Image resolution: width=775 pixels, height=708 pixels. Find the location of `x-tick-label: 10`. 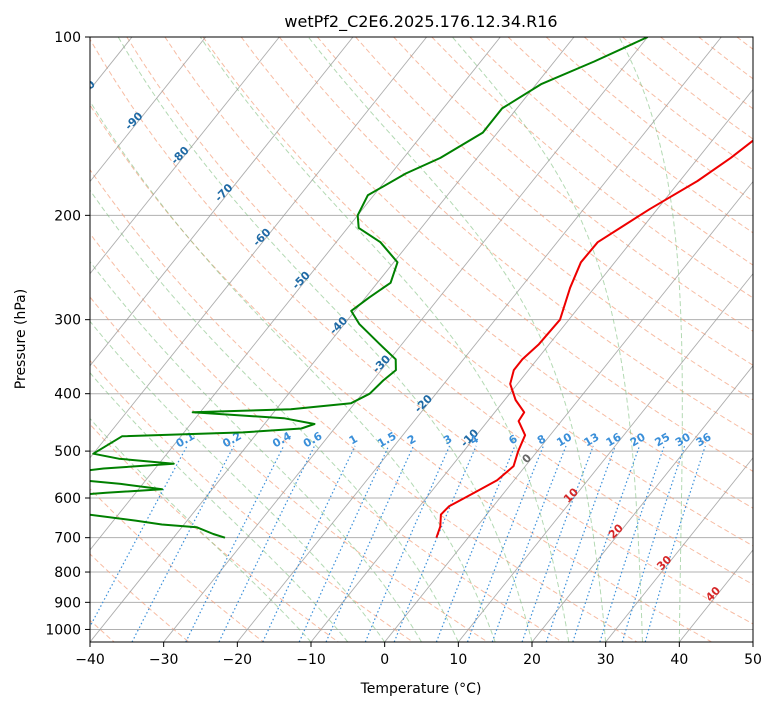

x-tick-label: 10 is located at coordinates (458, 660).